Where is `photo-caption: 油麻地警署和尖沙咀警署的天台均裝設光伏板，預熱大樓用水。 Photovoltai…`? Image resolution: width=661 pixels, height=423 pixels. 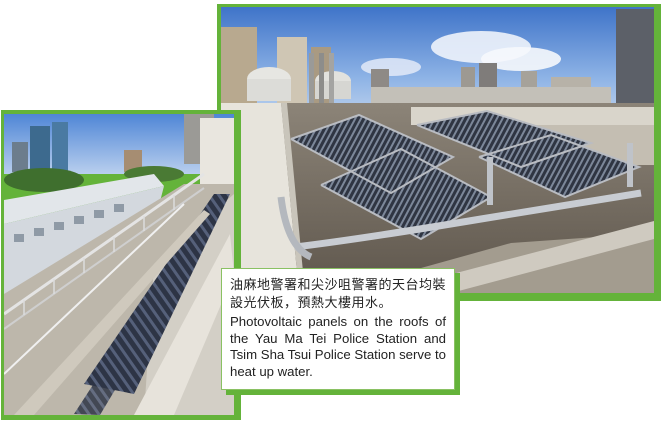
photo-caption: 油麻地警署和尖沙咀警署的天台均裝設光伏板，預熱大樓用水。 Photovoltai… is located at coordinates (338, 329).